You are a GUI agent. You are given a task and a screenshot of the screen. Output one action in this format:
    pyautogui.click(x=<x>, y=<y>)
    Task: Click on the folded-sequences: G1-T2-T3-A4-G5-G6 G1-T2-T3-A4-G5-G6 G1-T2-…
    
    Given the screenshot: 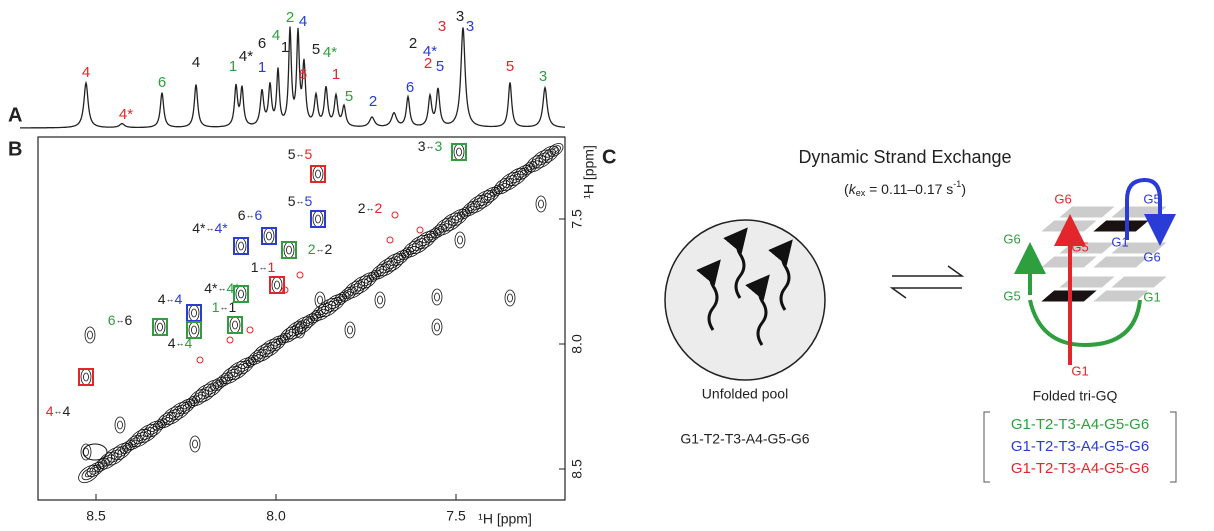 What is the action you would take?
    pyautogui.click(x=1080, y=446)
    